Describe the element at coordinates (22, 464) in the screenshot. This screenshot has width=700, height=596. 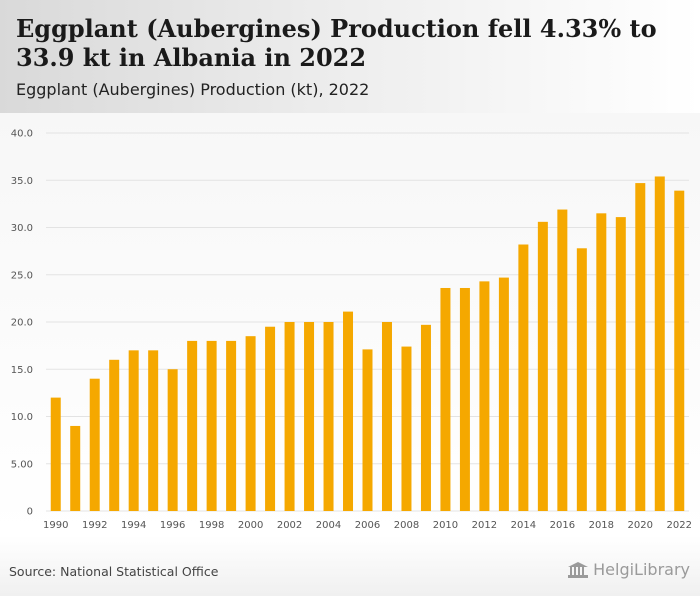
I see `y-tick-label: 5.00` at that location.